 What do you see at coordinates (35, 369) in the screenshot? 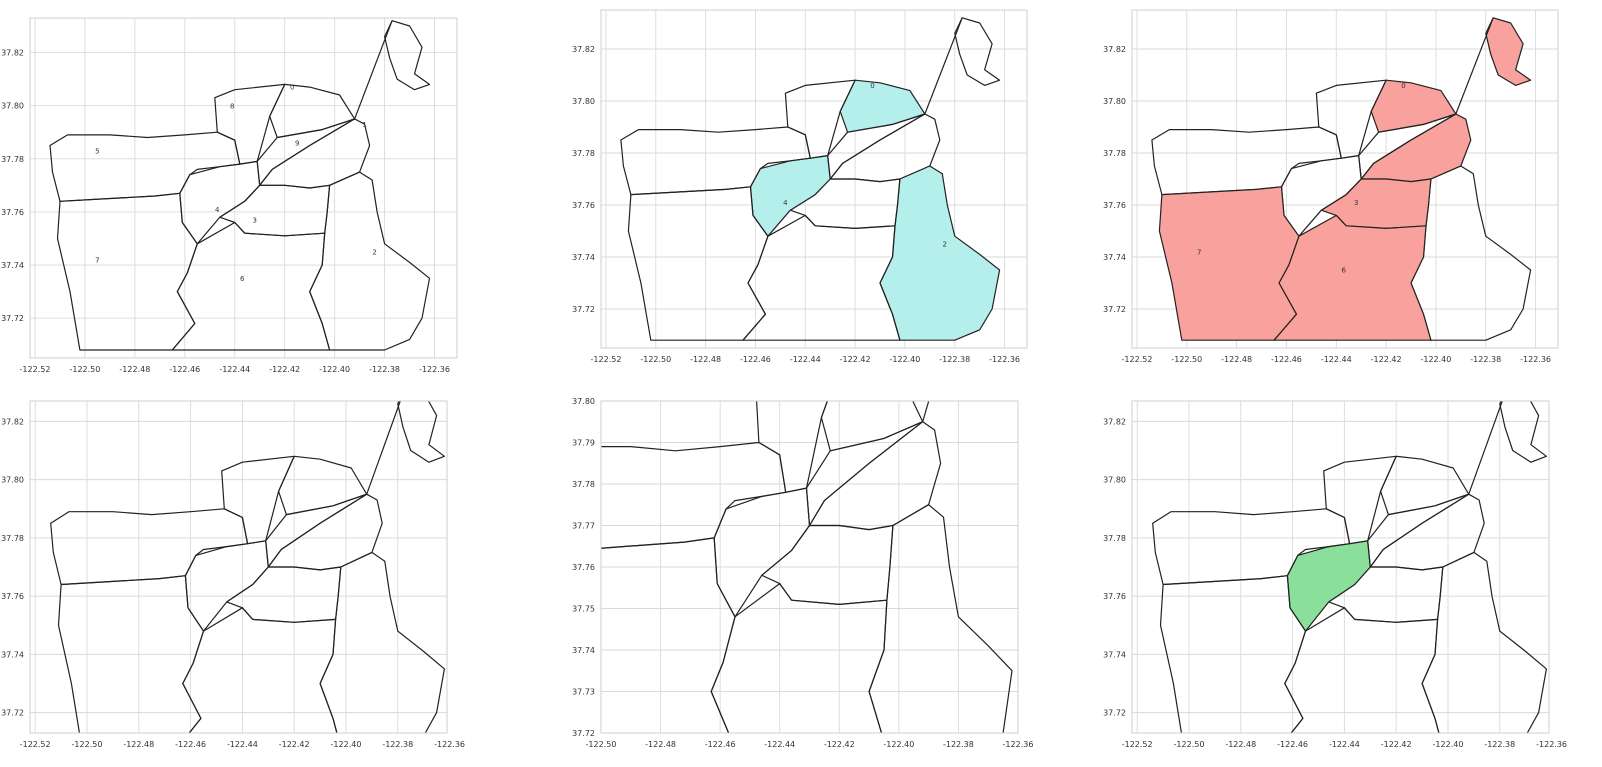
I see `x-tick-label: -122.52` at bounding box center [35, 369].